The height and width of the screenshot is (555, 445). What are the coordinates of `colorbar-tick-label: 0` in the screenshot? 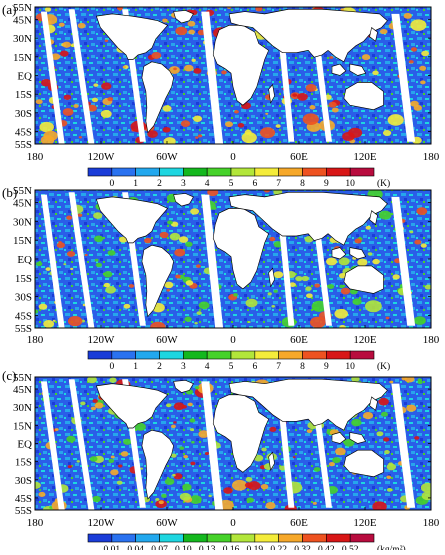 It's located at (111, 367).